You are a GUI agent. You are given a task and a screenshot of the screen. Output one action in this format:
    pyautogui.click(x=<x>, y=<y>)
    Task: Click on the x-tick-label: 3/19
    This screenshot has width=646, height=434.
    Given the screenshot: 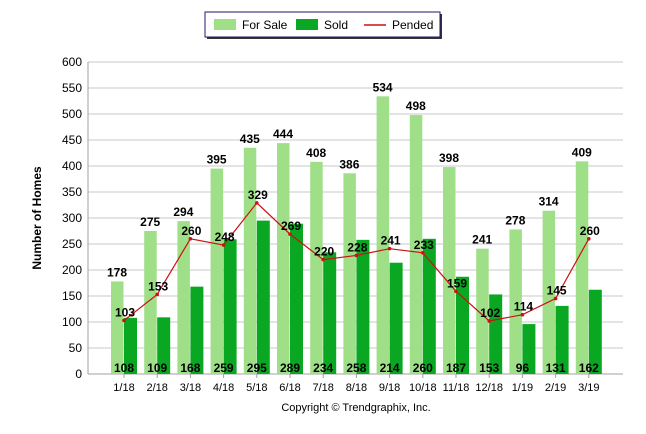 What is the action you would take?
    pyautogui.click(x=588, y=388)
    